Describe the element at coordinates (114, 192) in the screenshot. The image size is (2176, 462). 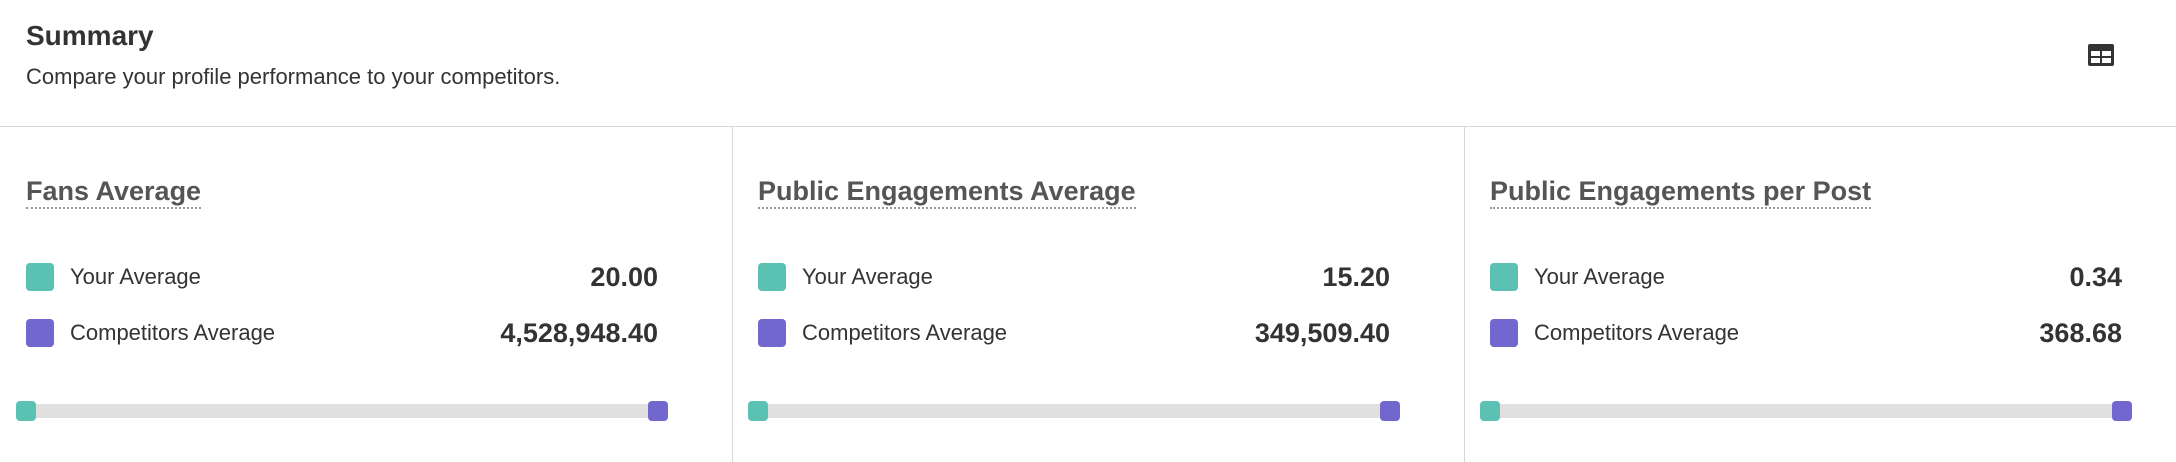
I see `card-title: Fans Average` at that location.